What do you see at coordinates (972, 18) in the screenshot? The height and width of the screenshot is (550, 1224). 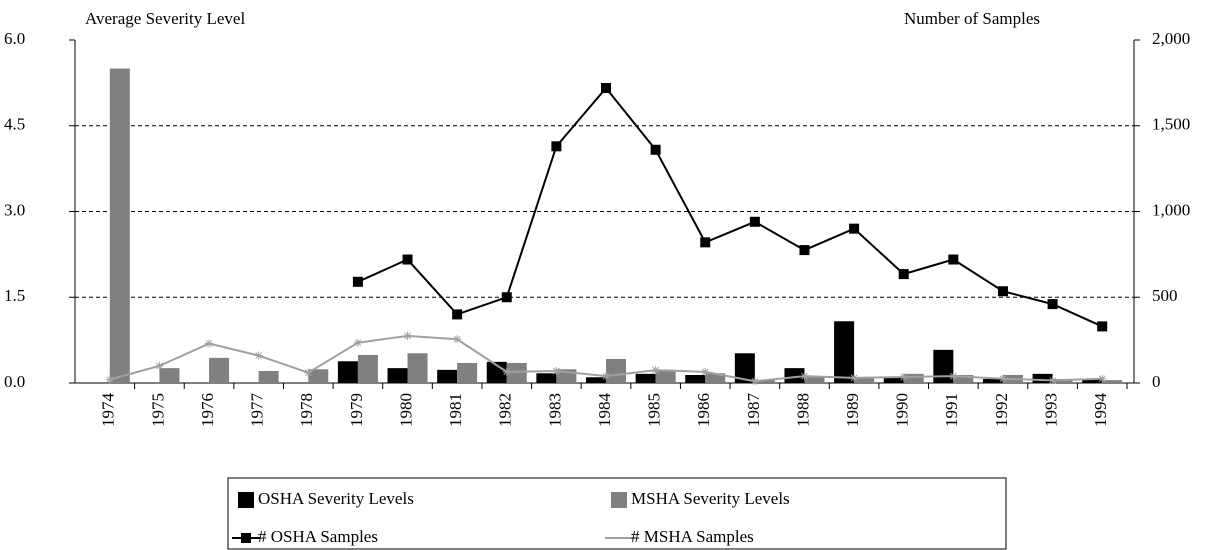 I see `y2-axis-label: Number of Samples` at bounding box center [972, 18].